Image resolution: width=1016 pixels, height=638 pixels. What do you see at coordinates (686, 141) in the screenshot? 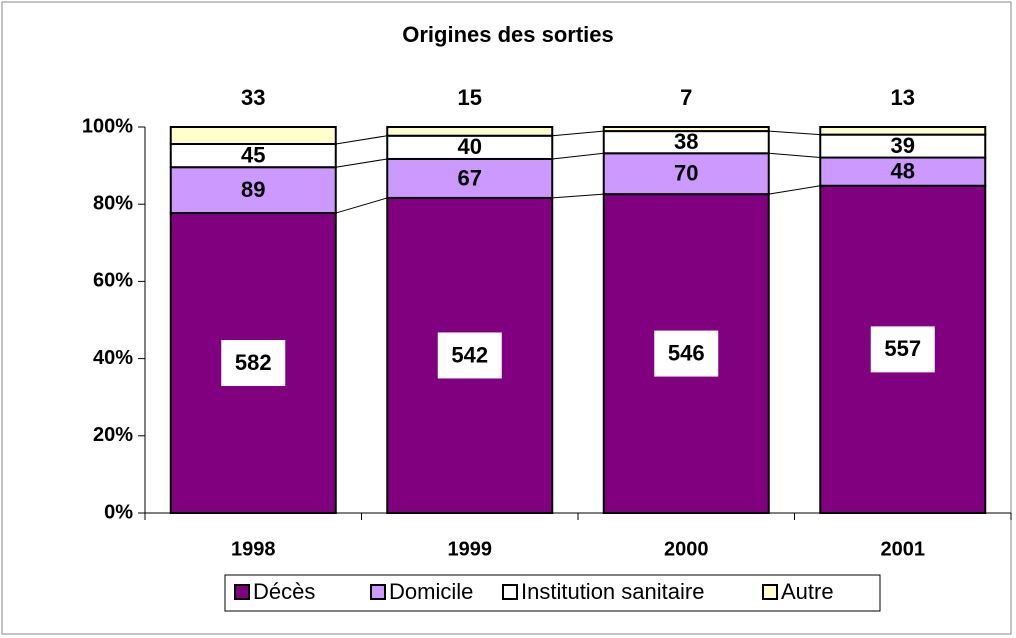
I see `data-label: 38` at bounding box center [686, 141].